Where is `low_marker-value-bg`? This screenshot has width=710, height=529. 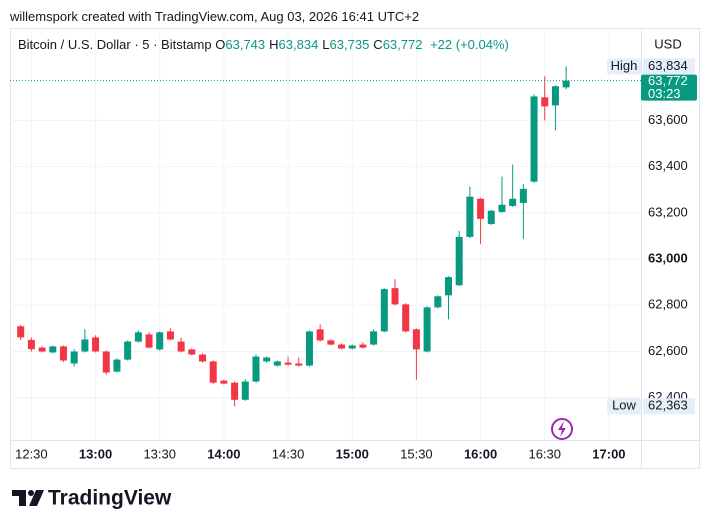 low_marker-value-bg is located at coordinates (669, 406).